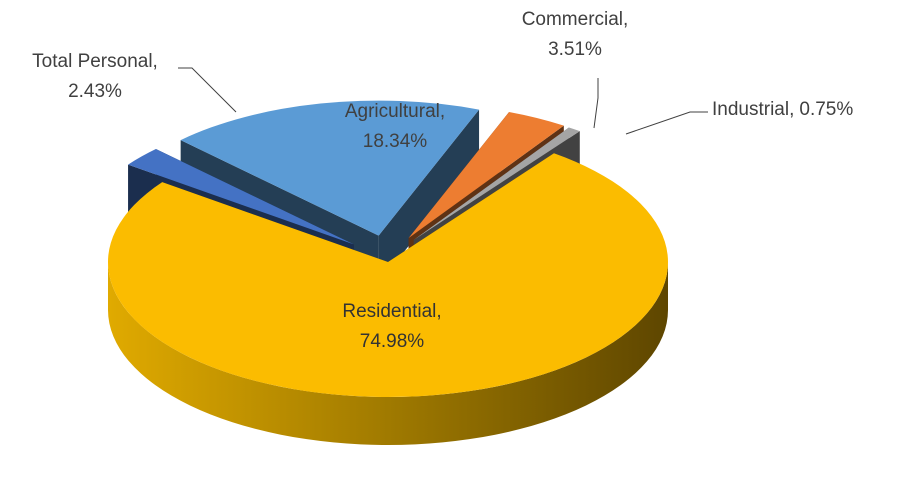  What do you see at coordinates (395, 141) in the screenshot?
I see `data-label-value: 18.34%` at bounding box center [395, 141].